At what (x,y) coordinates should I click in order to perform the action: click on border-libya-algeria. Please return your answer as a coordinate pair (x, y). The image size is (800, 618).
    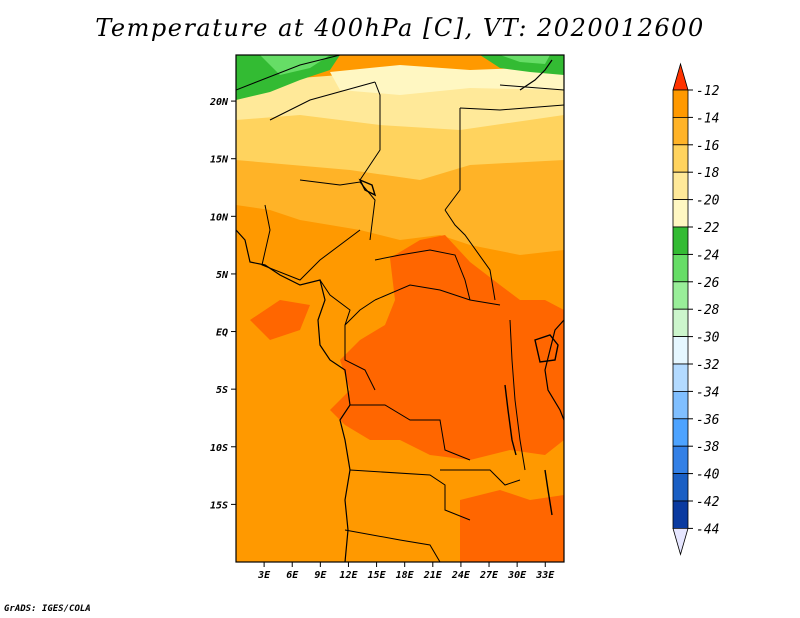
    Looking at the image, I should click on (288, 73).